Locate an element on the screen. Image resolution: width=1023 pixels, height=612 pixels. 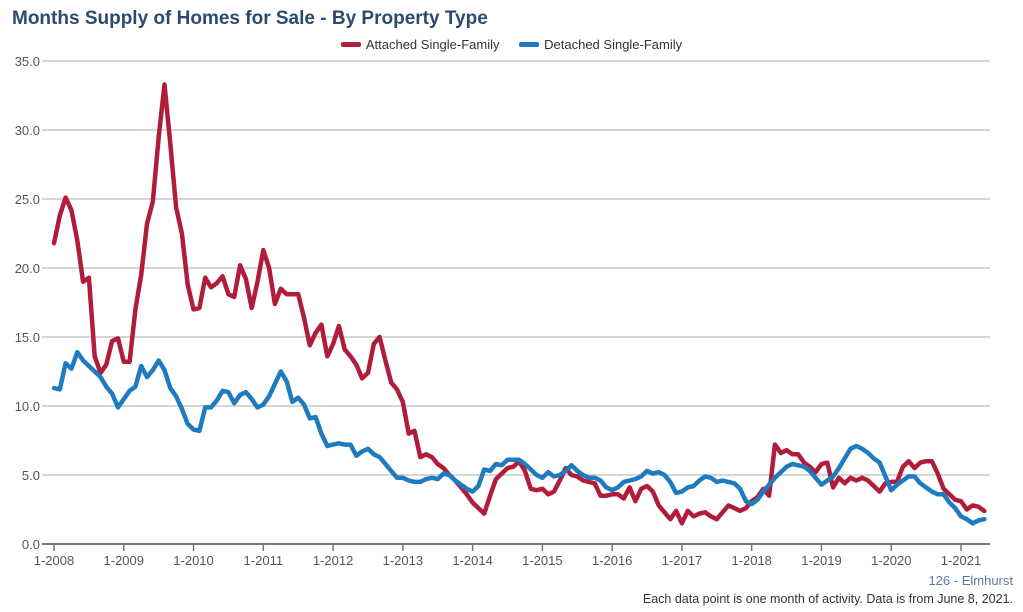
y-tick-label: 30.0 is located at coordinates (27, 130).